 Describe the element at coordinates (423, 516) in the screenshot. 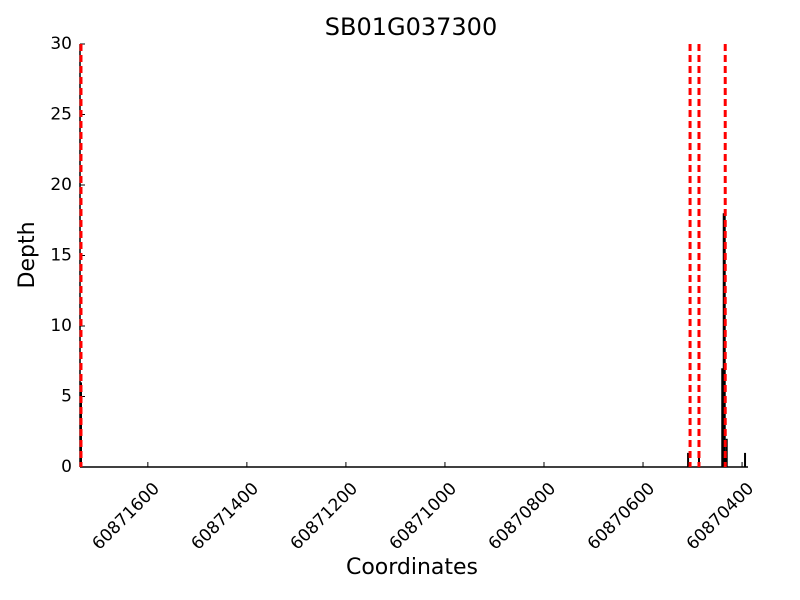

I see `x-tick-label: 60871000` at that location.